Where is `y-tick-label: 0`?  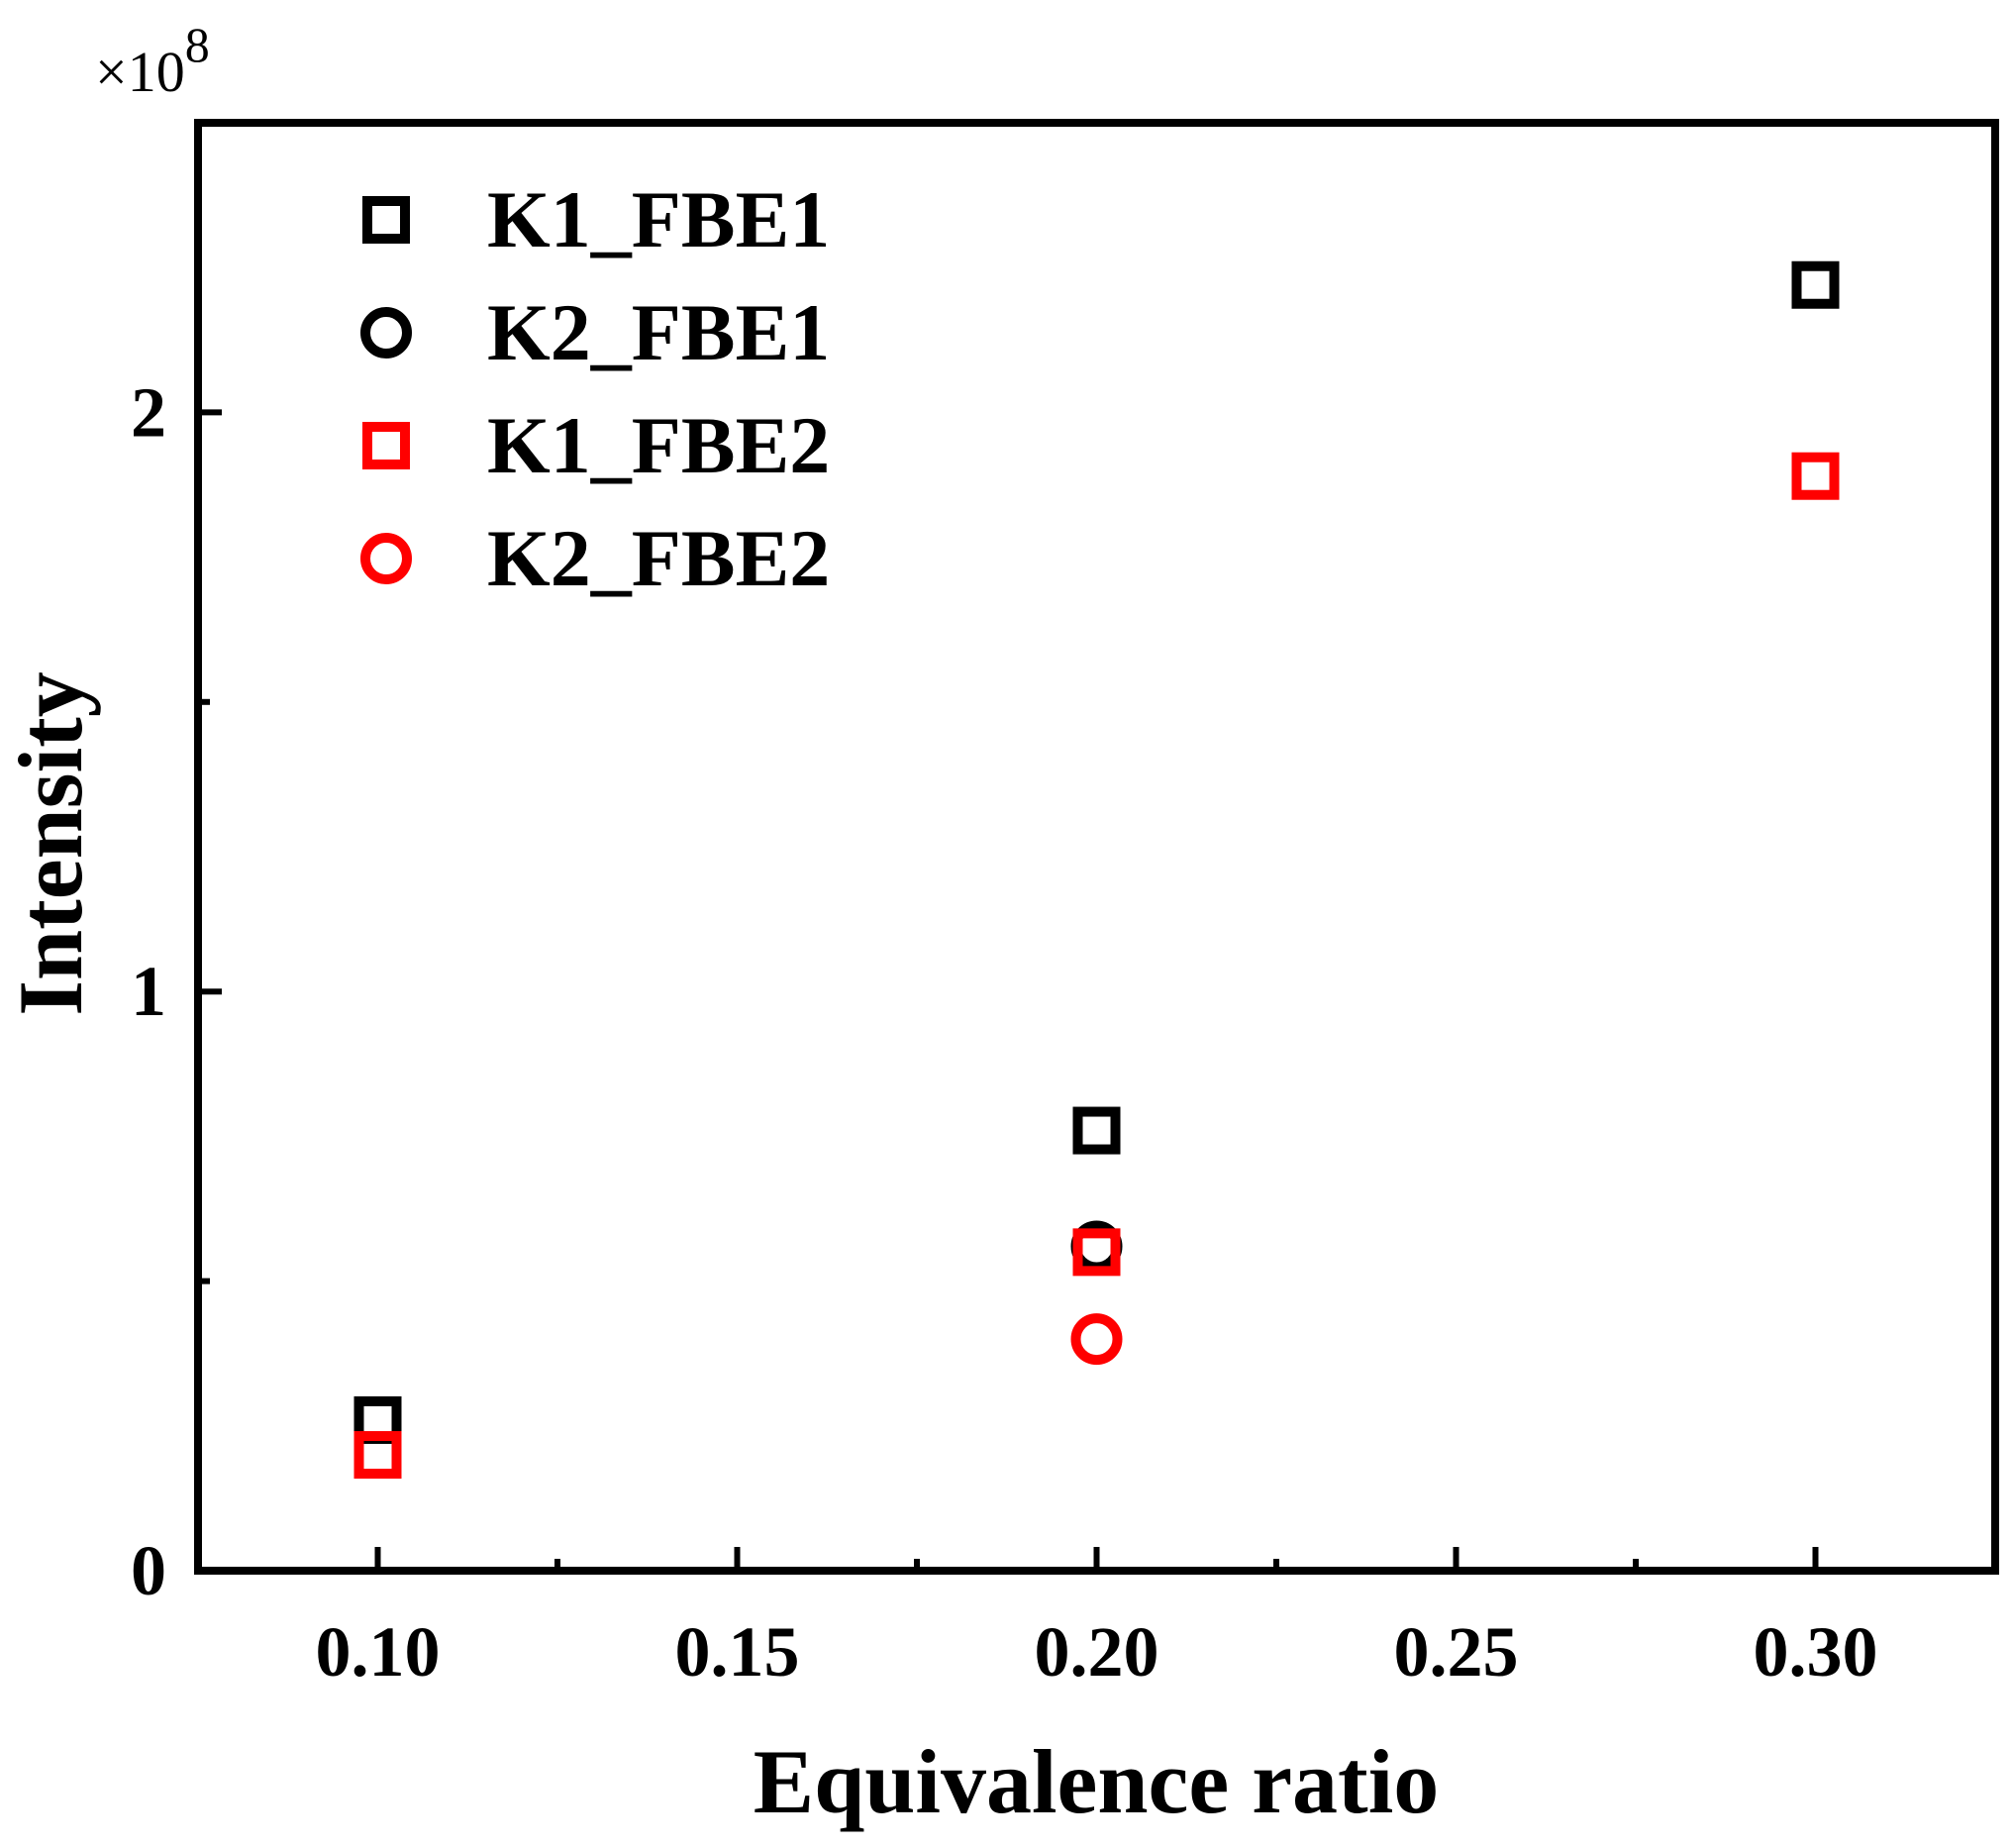
y-tick-label: 0 is located at coordinates (148, 1570).